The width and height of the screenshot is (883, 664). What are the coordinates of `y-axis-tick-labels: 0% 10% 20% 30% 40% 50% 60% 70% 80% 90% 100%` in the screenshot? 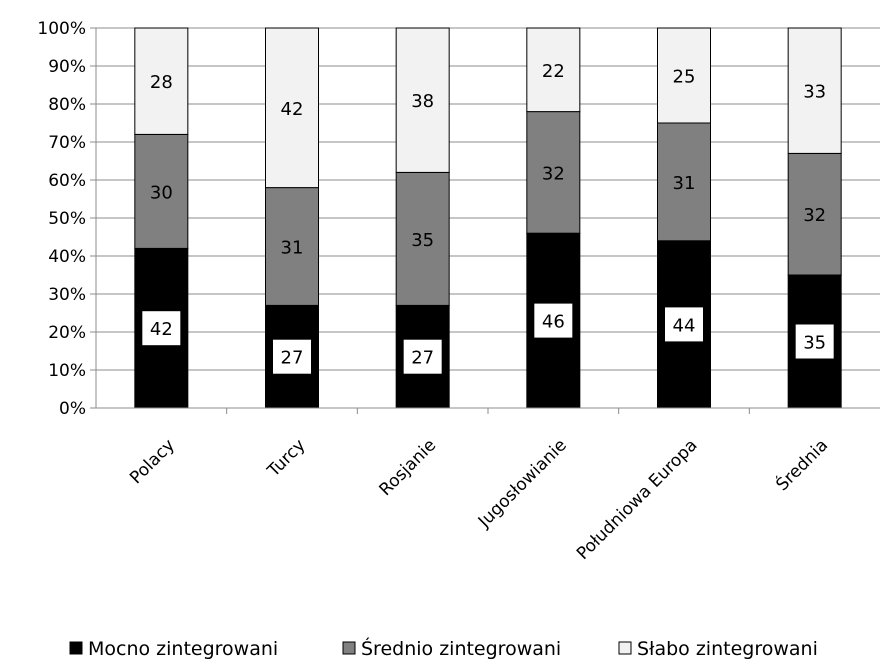 It's located at (61, 219).